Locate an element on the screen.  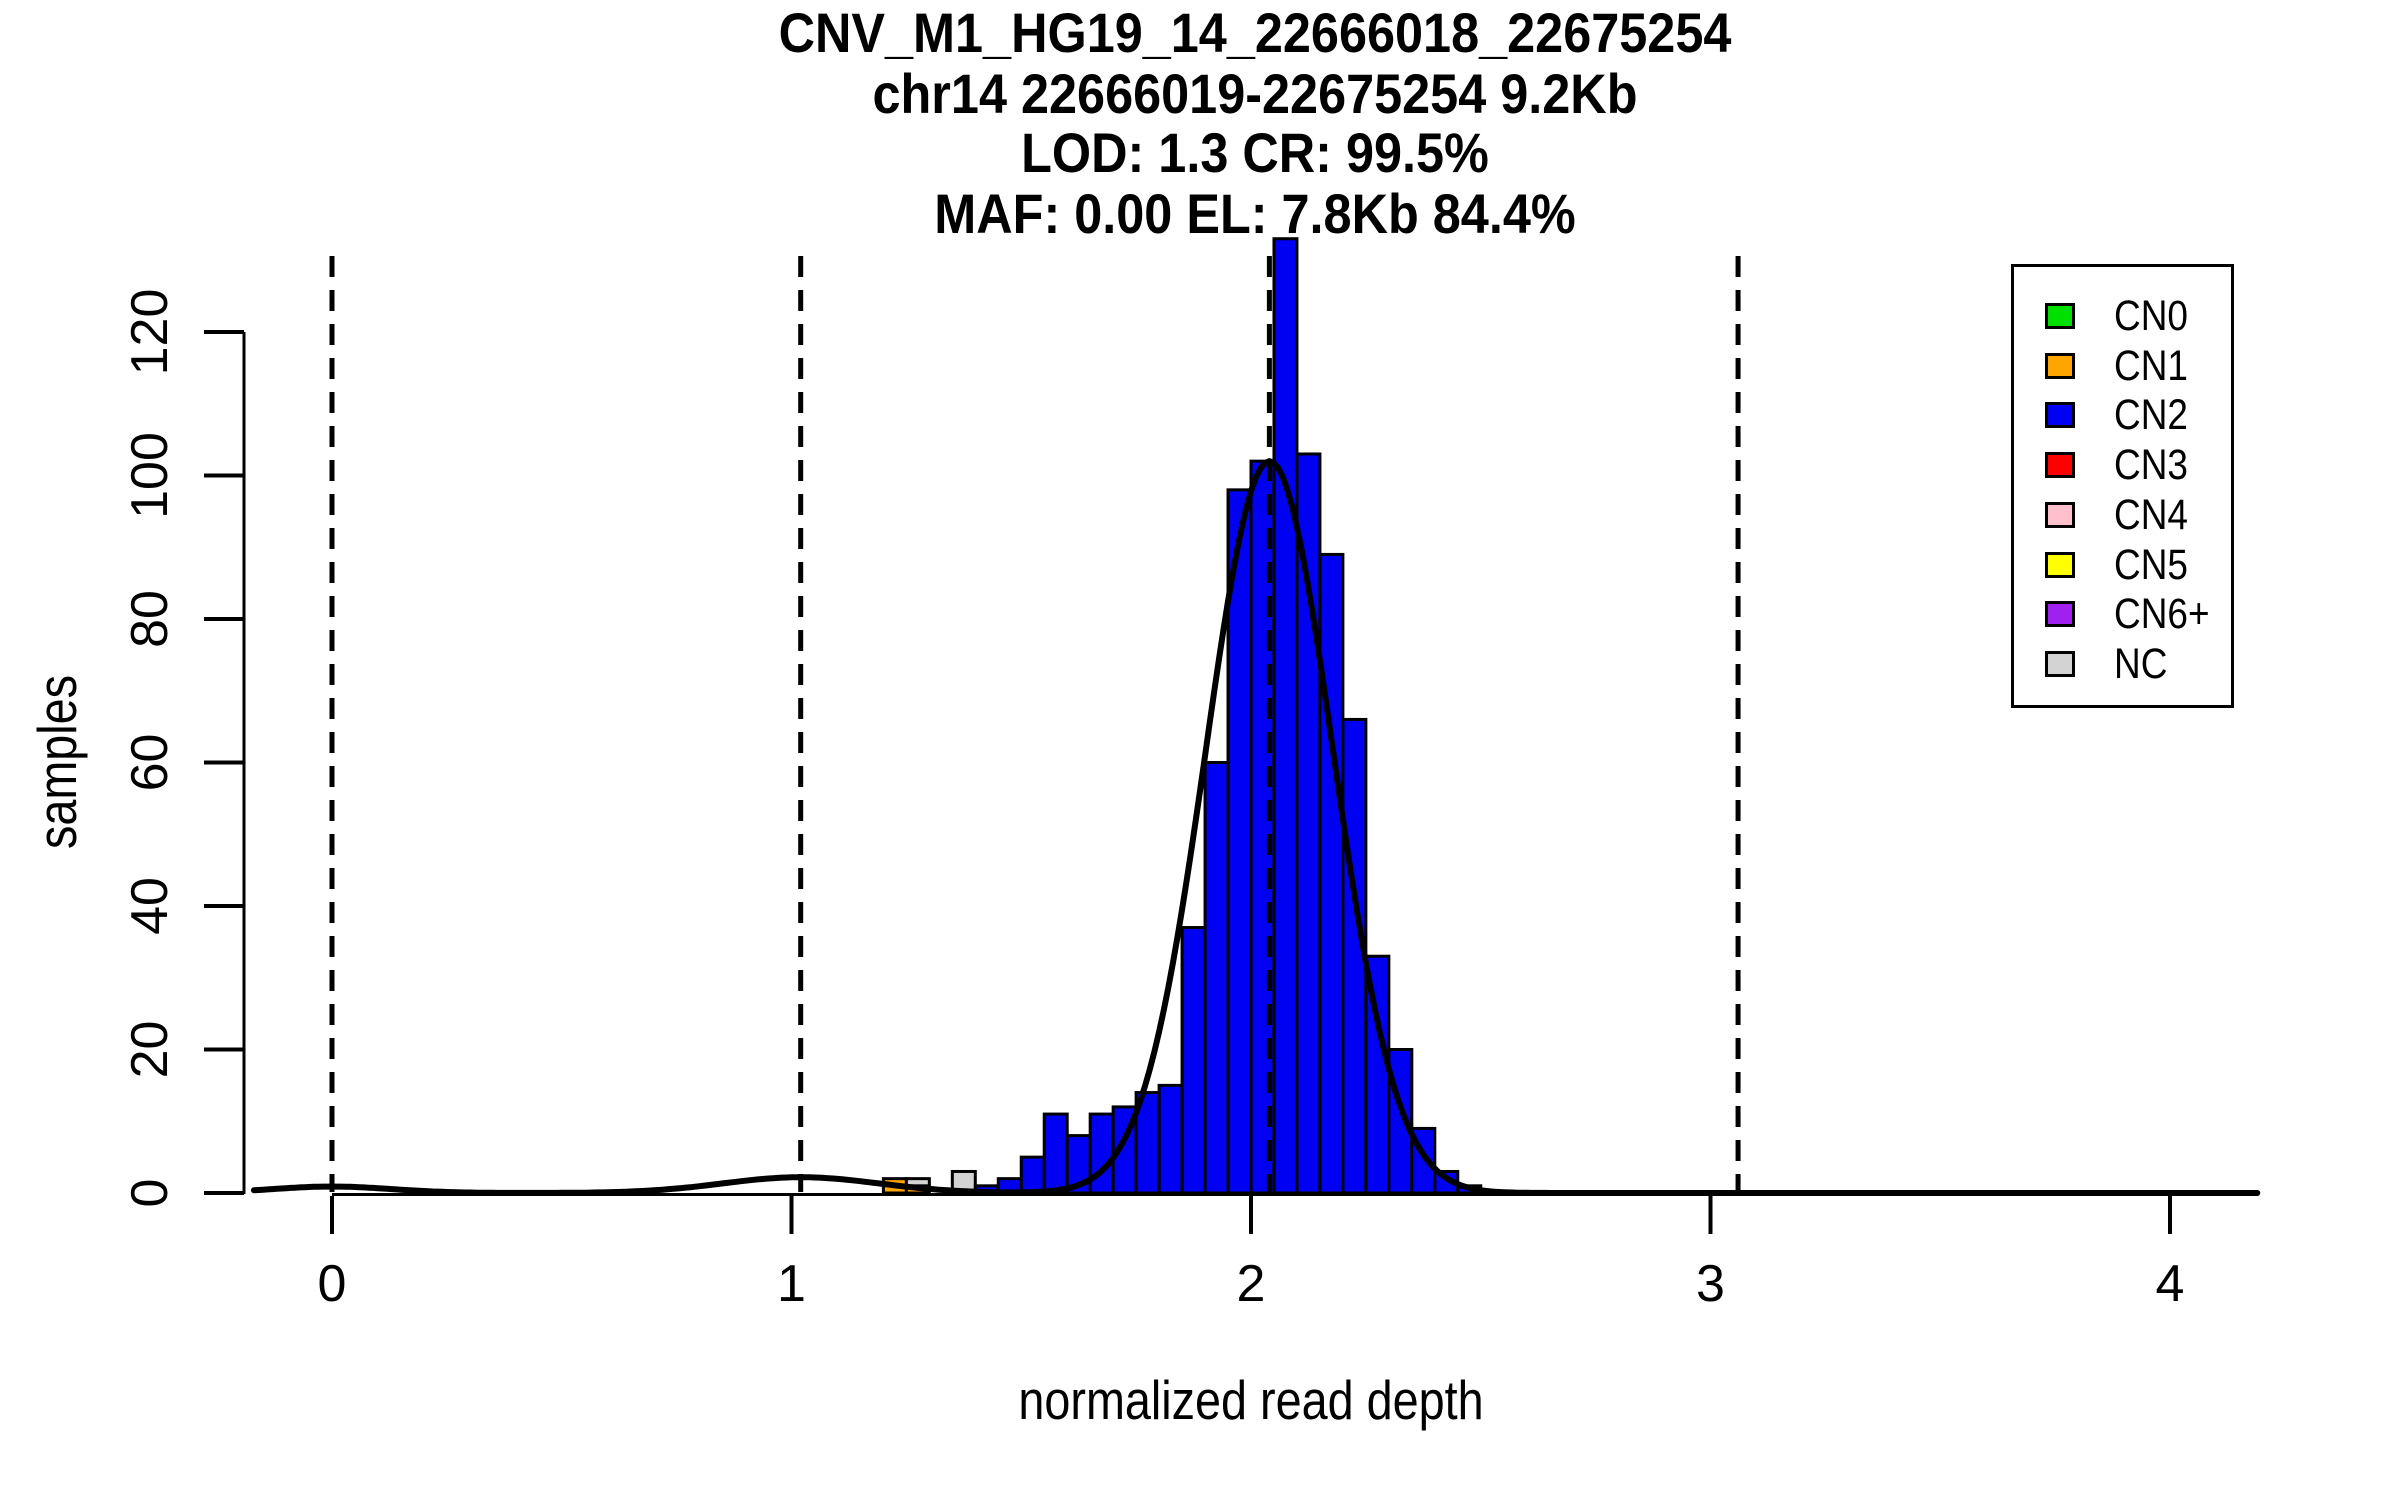
y-tick-label: 120 is located at coordinates (150, 332).